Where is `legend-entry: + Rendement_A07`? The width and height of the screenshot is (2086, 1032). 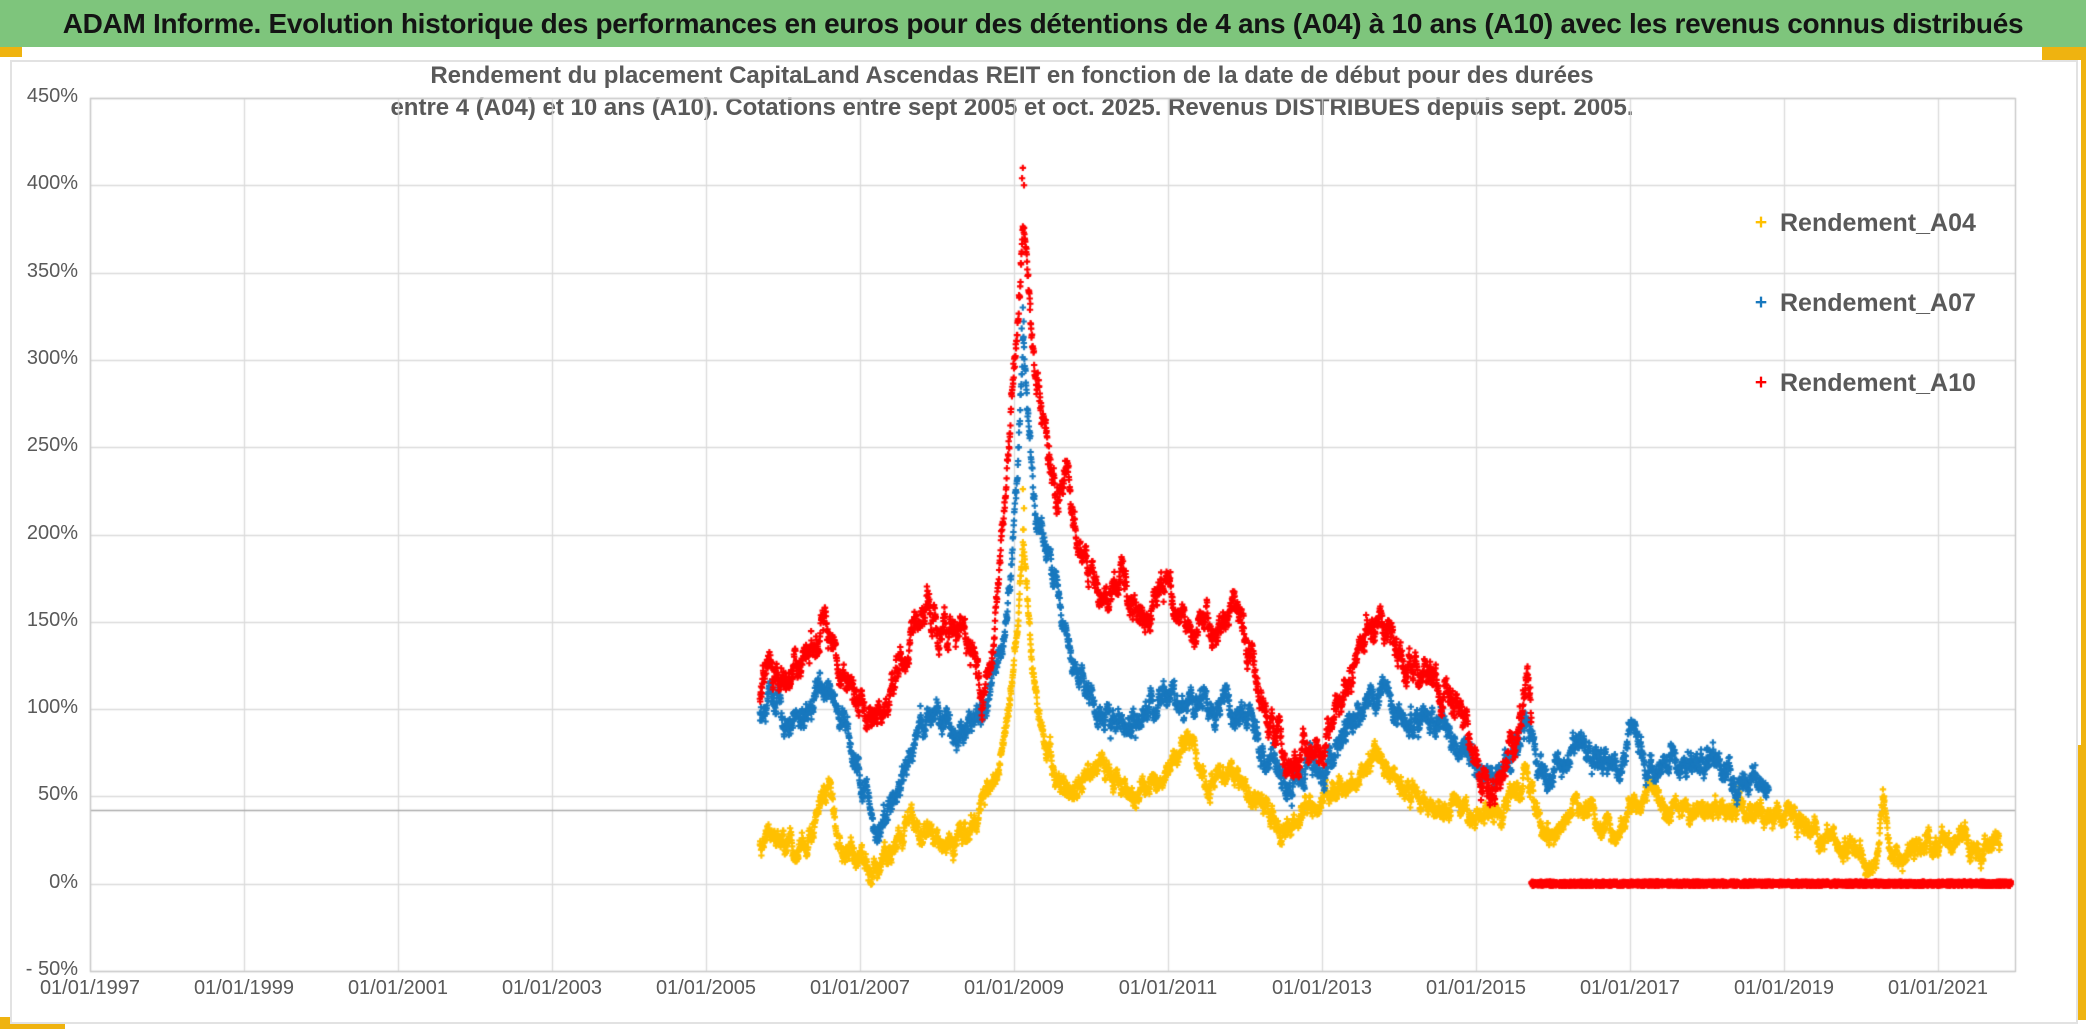 legend-entry: + Rendement_A07 is located at coordinates (1862, 303).